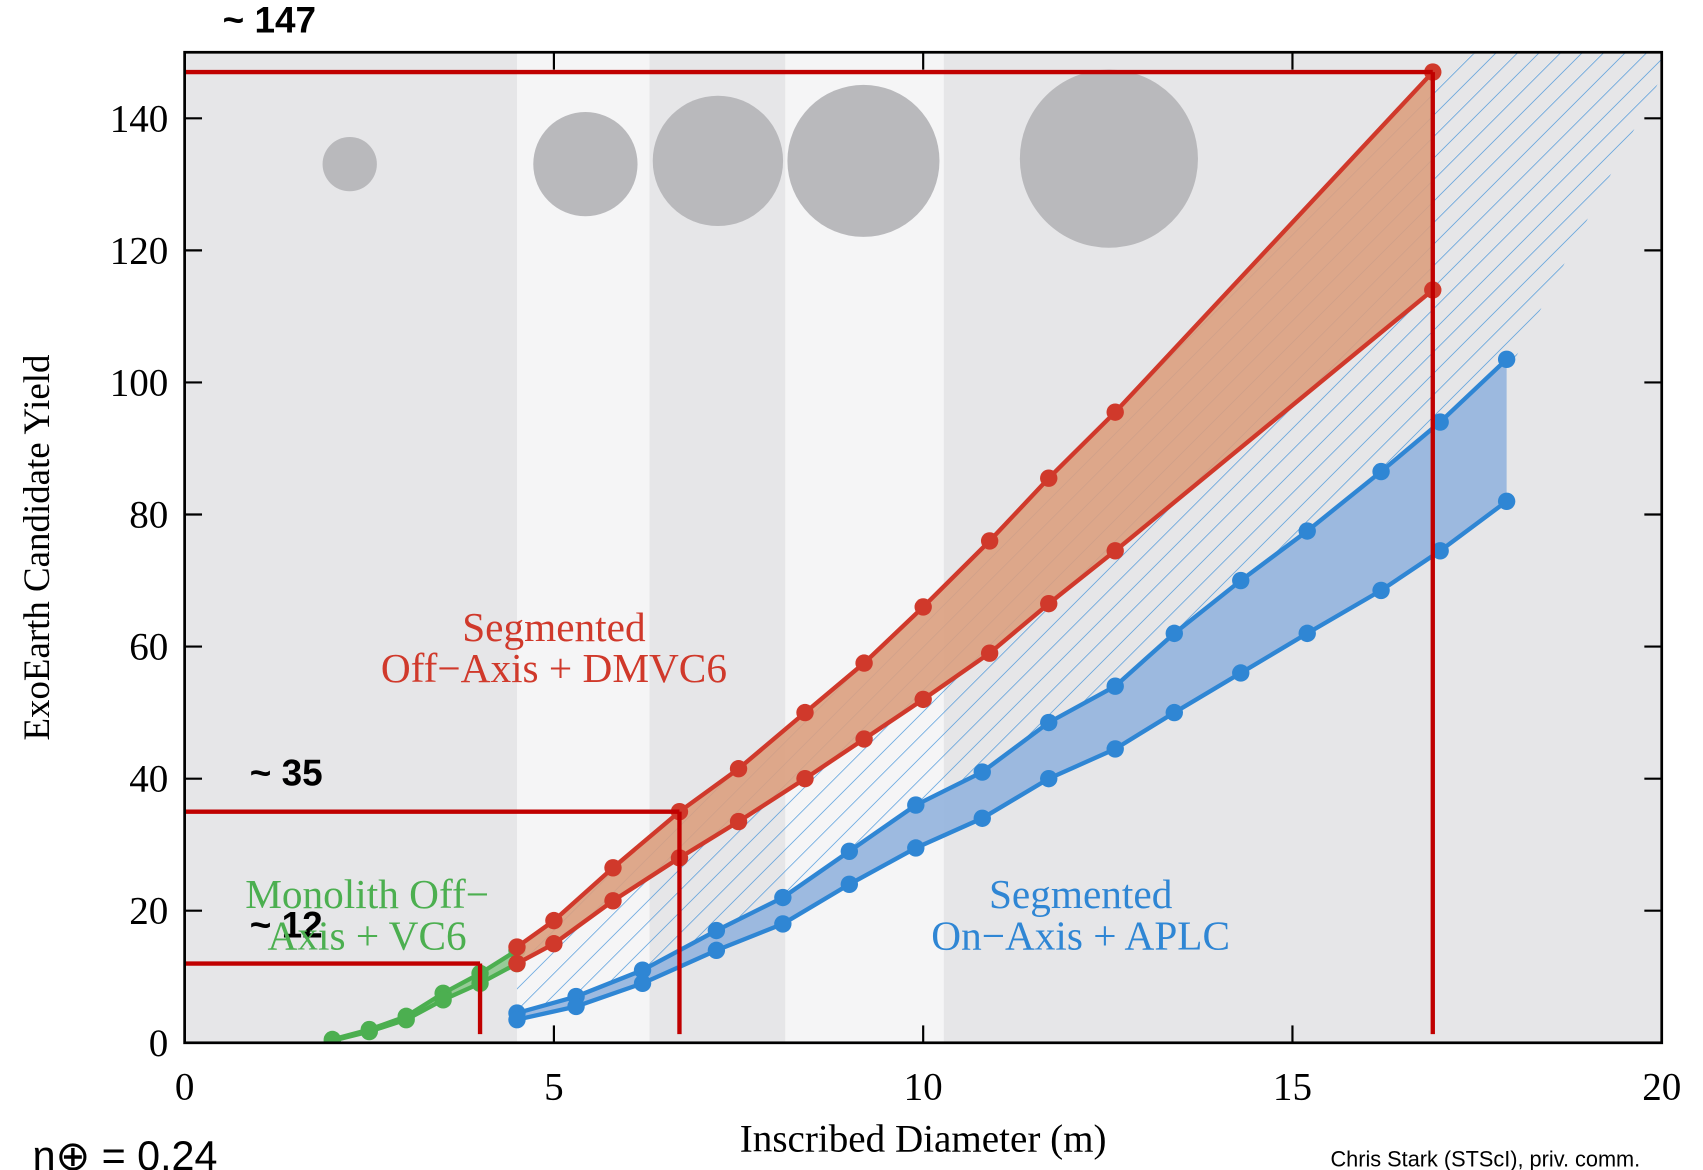 The image size is (1703, 1170). I want to click on credit: Chris Stark (STScI), priv. comm., so click(1485, 1158).